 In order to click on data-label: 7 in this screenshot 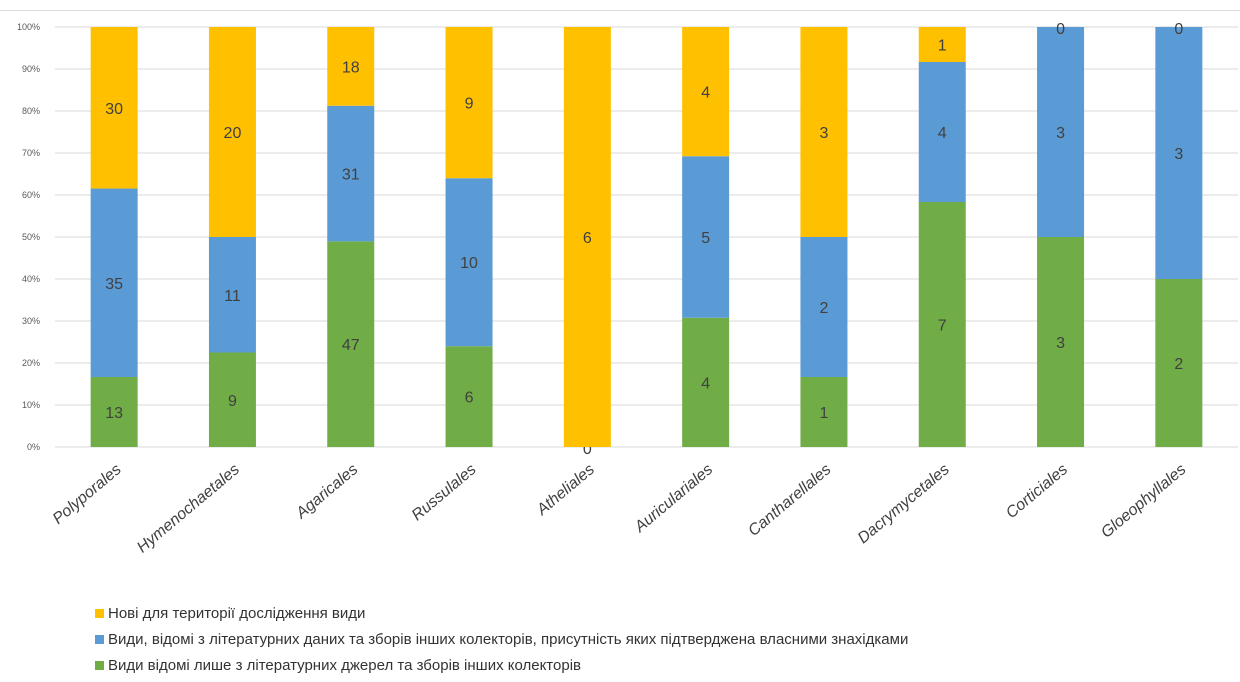, I will do `click(942, 326)`.